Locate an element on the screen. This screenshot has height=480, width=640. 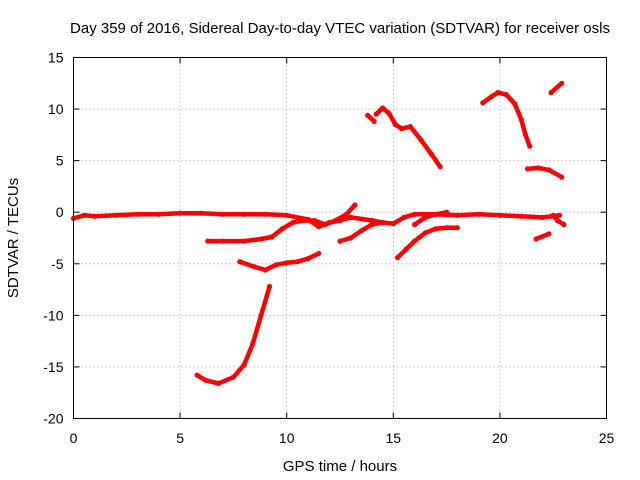
x-tick-label: 10 is located at coordinates (287, 438).